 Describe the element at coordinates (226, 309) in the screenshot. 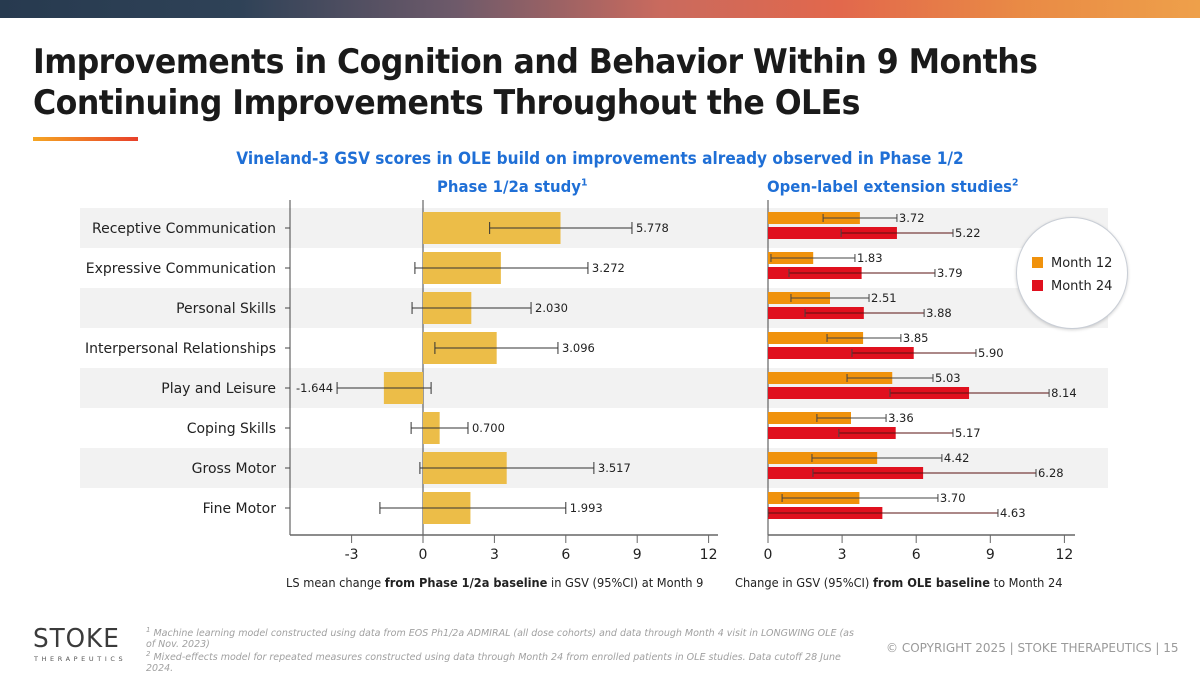

I see `category-label: Personal Skills` at that location.